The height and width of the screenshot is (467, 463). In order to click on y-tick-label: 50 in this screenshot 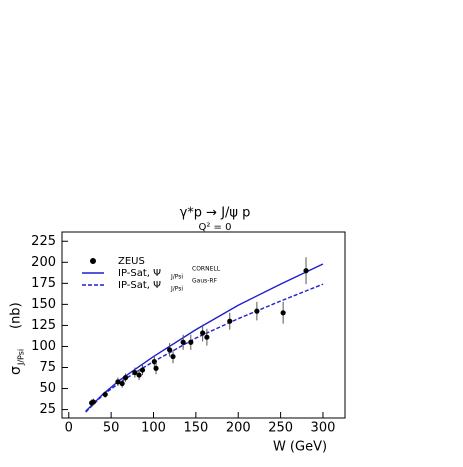, I will do `click(47, 388)`.